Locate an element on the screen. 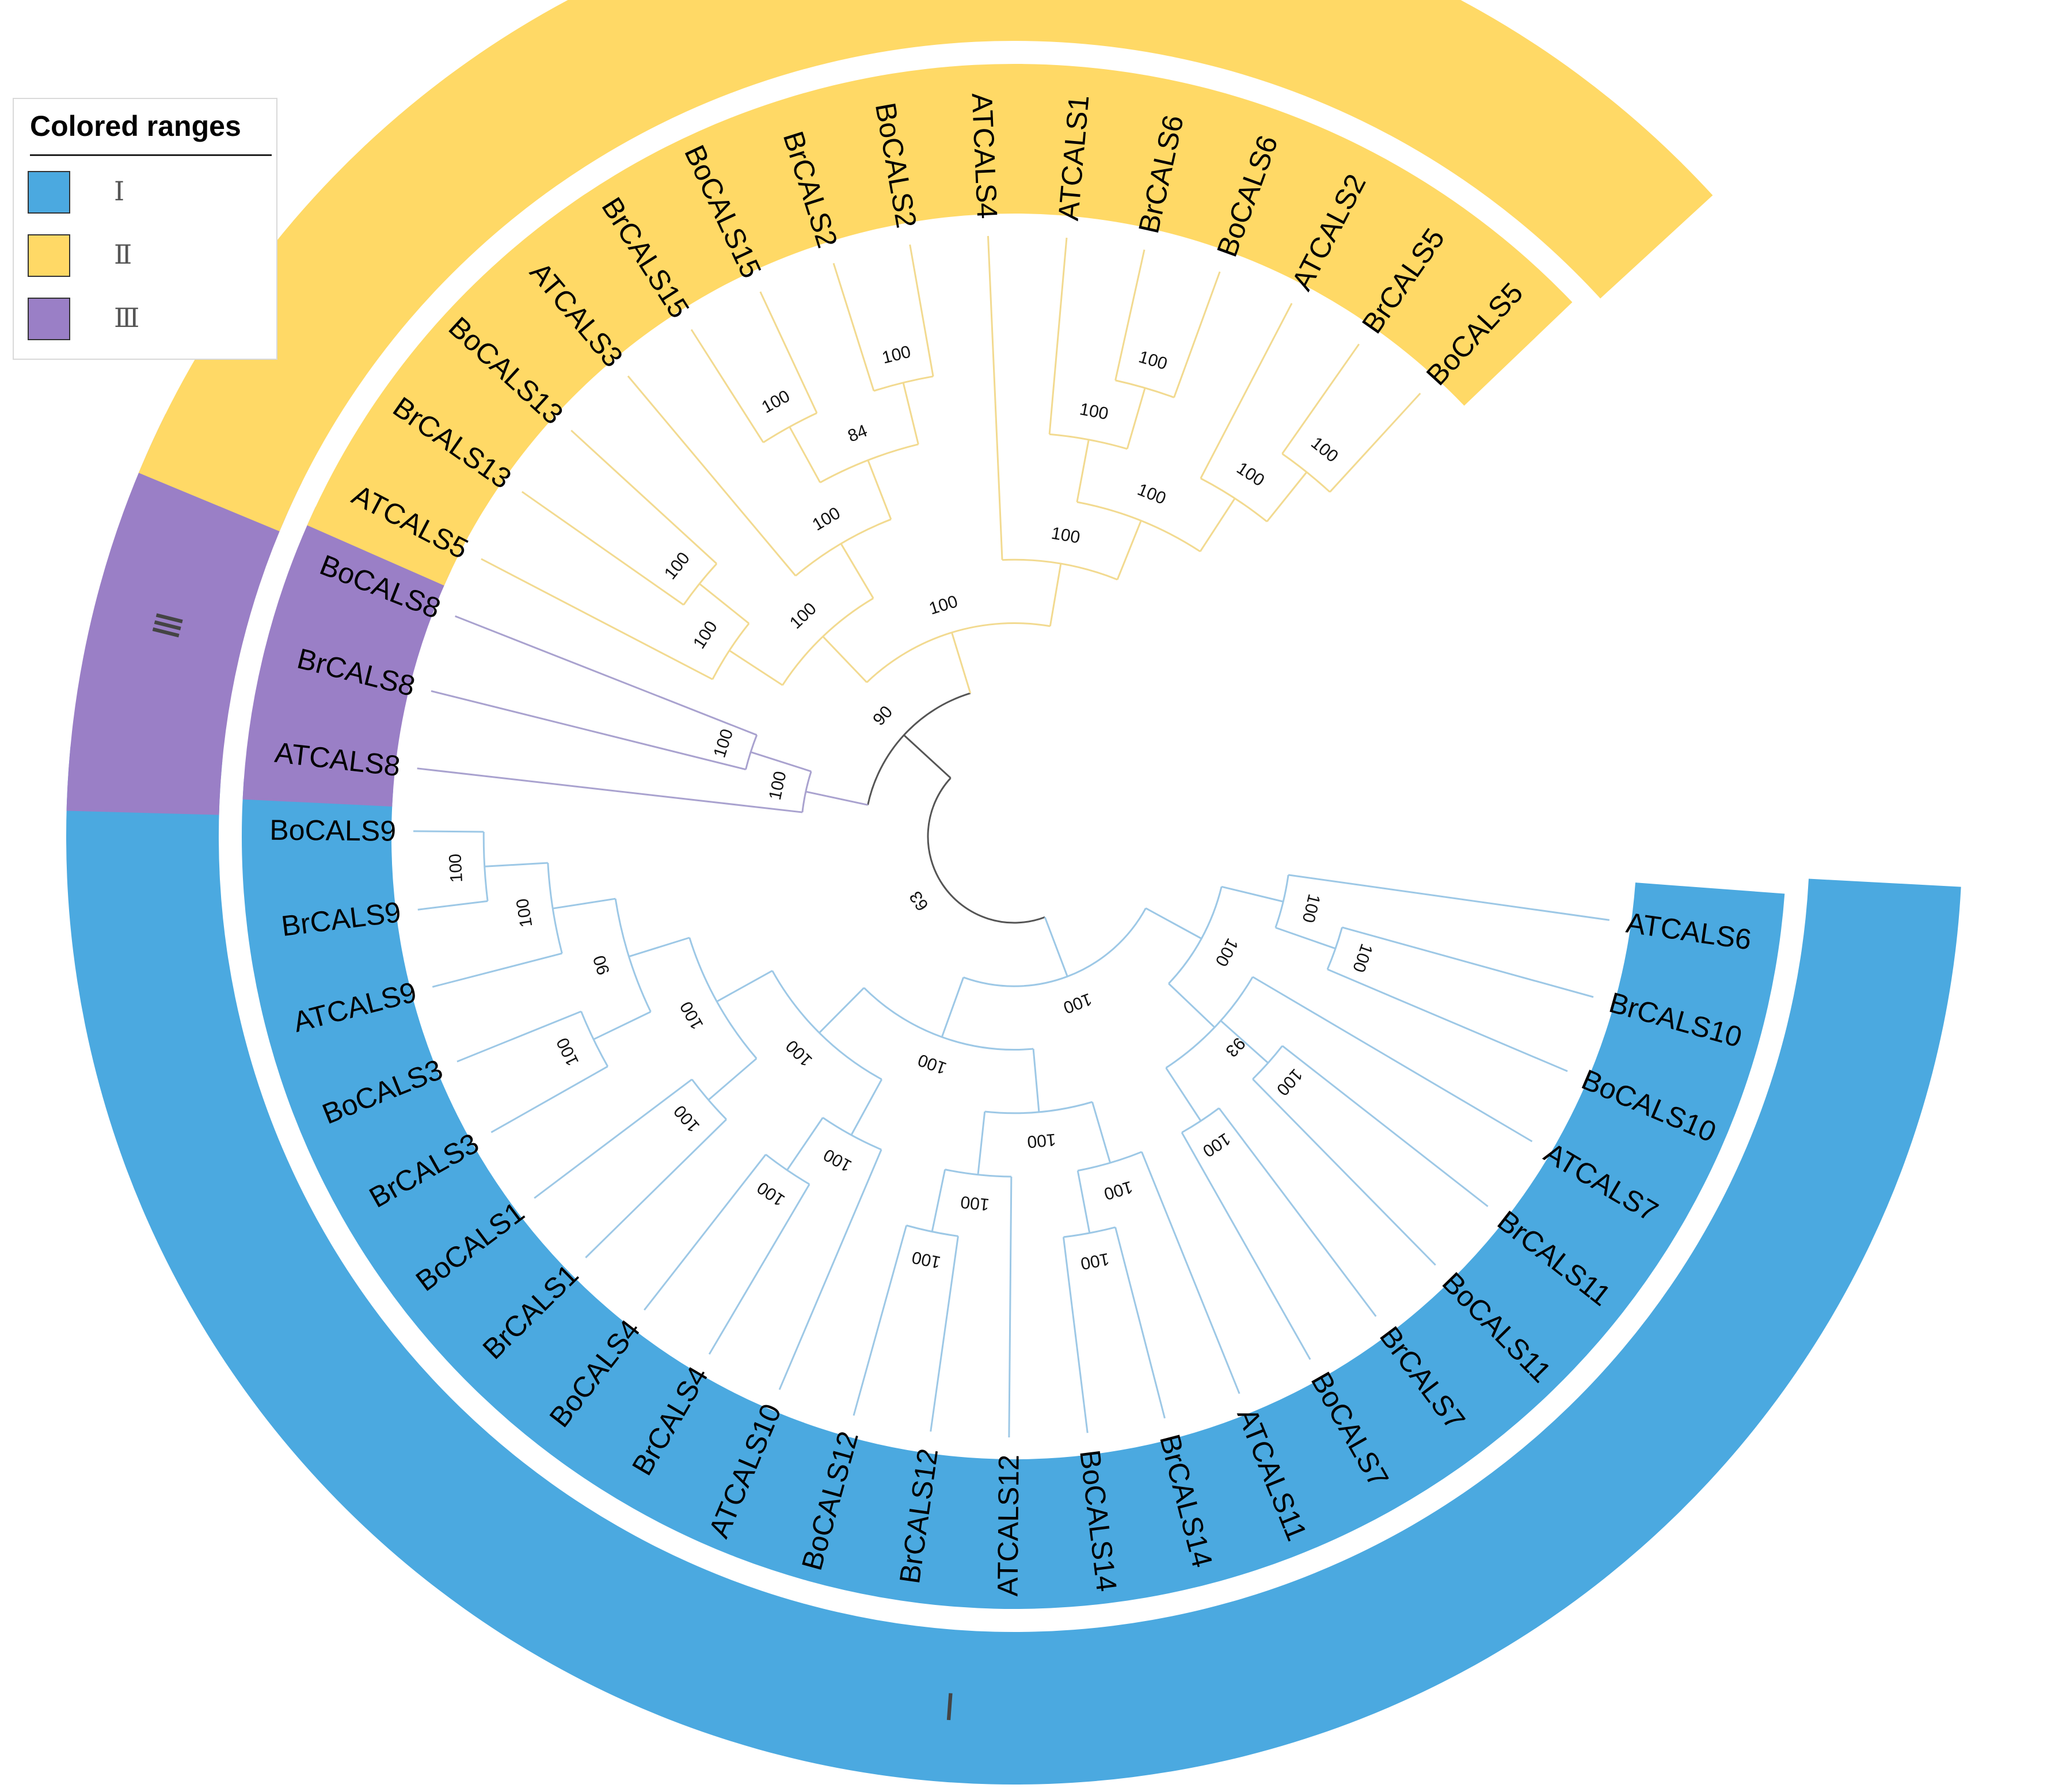 This screenshot has width=2051, height=1792. support-value: 90 is located at coordinates (882, 715).